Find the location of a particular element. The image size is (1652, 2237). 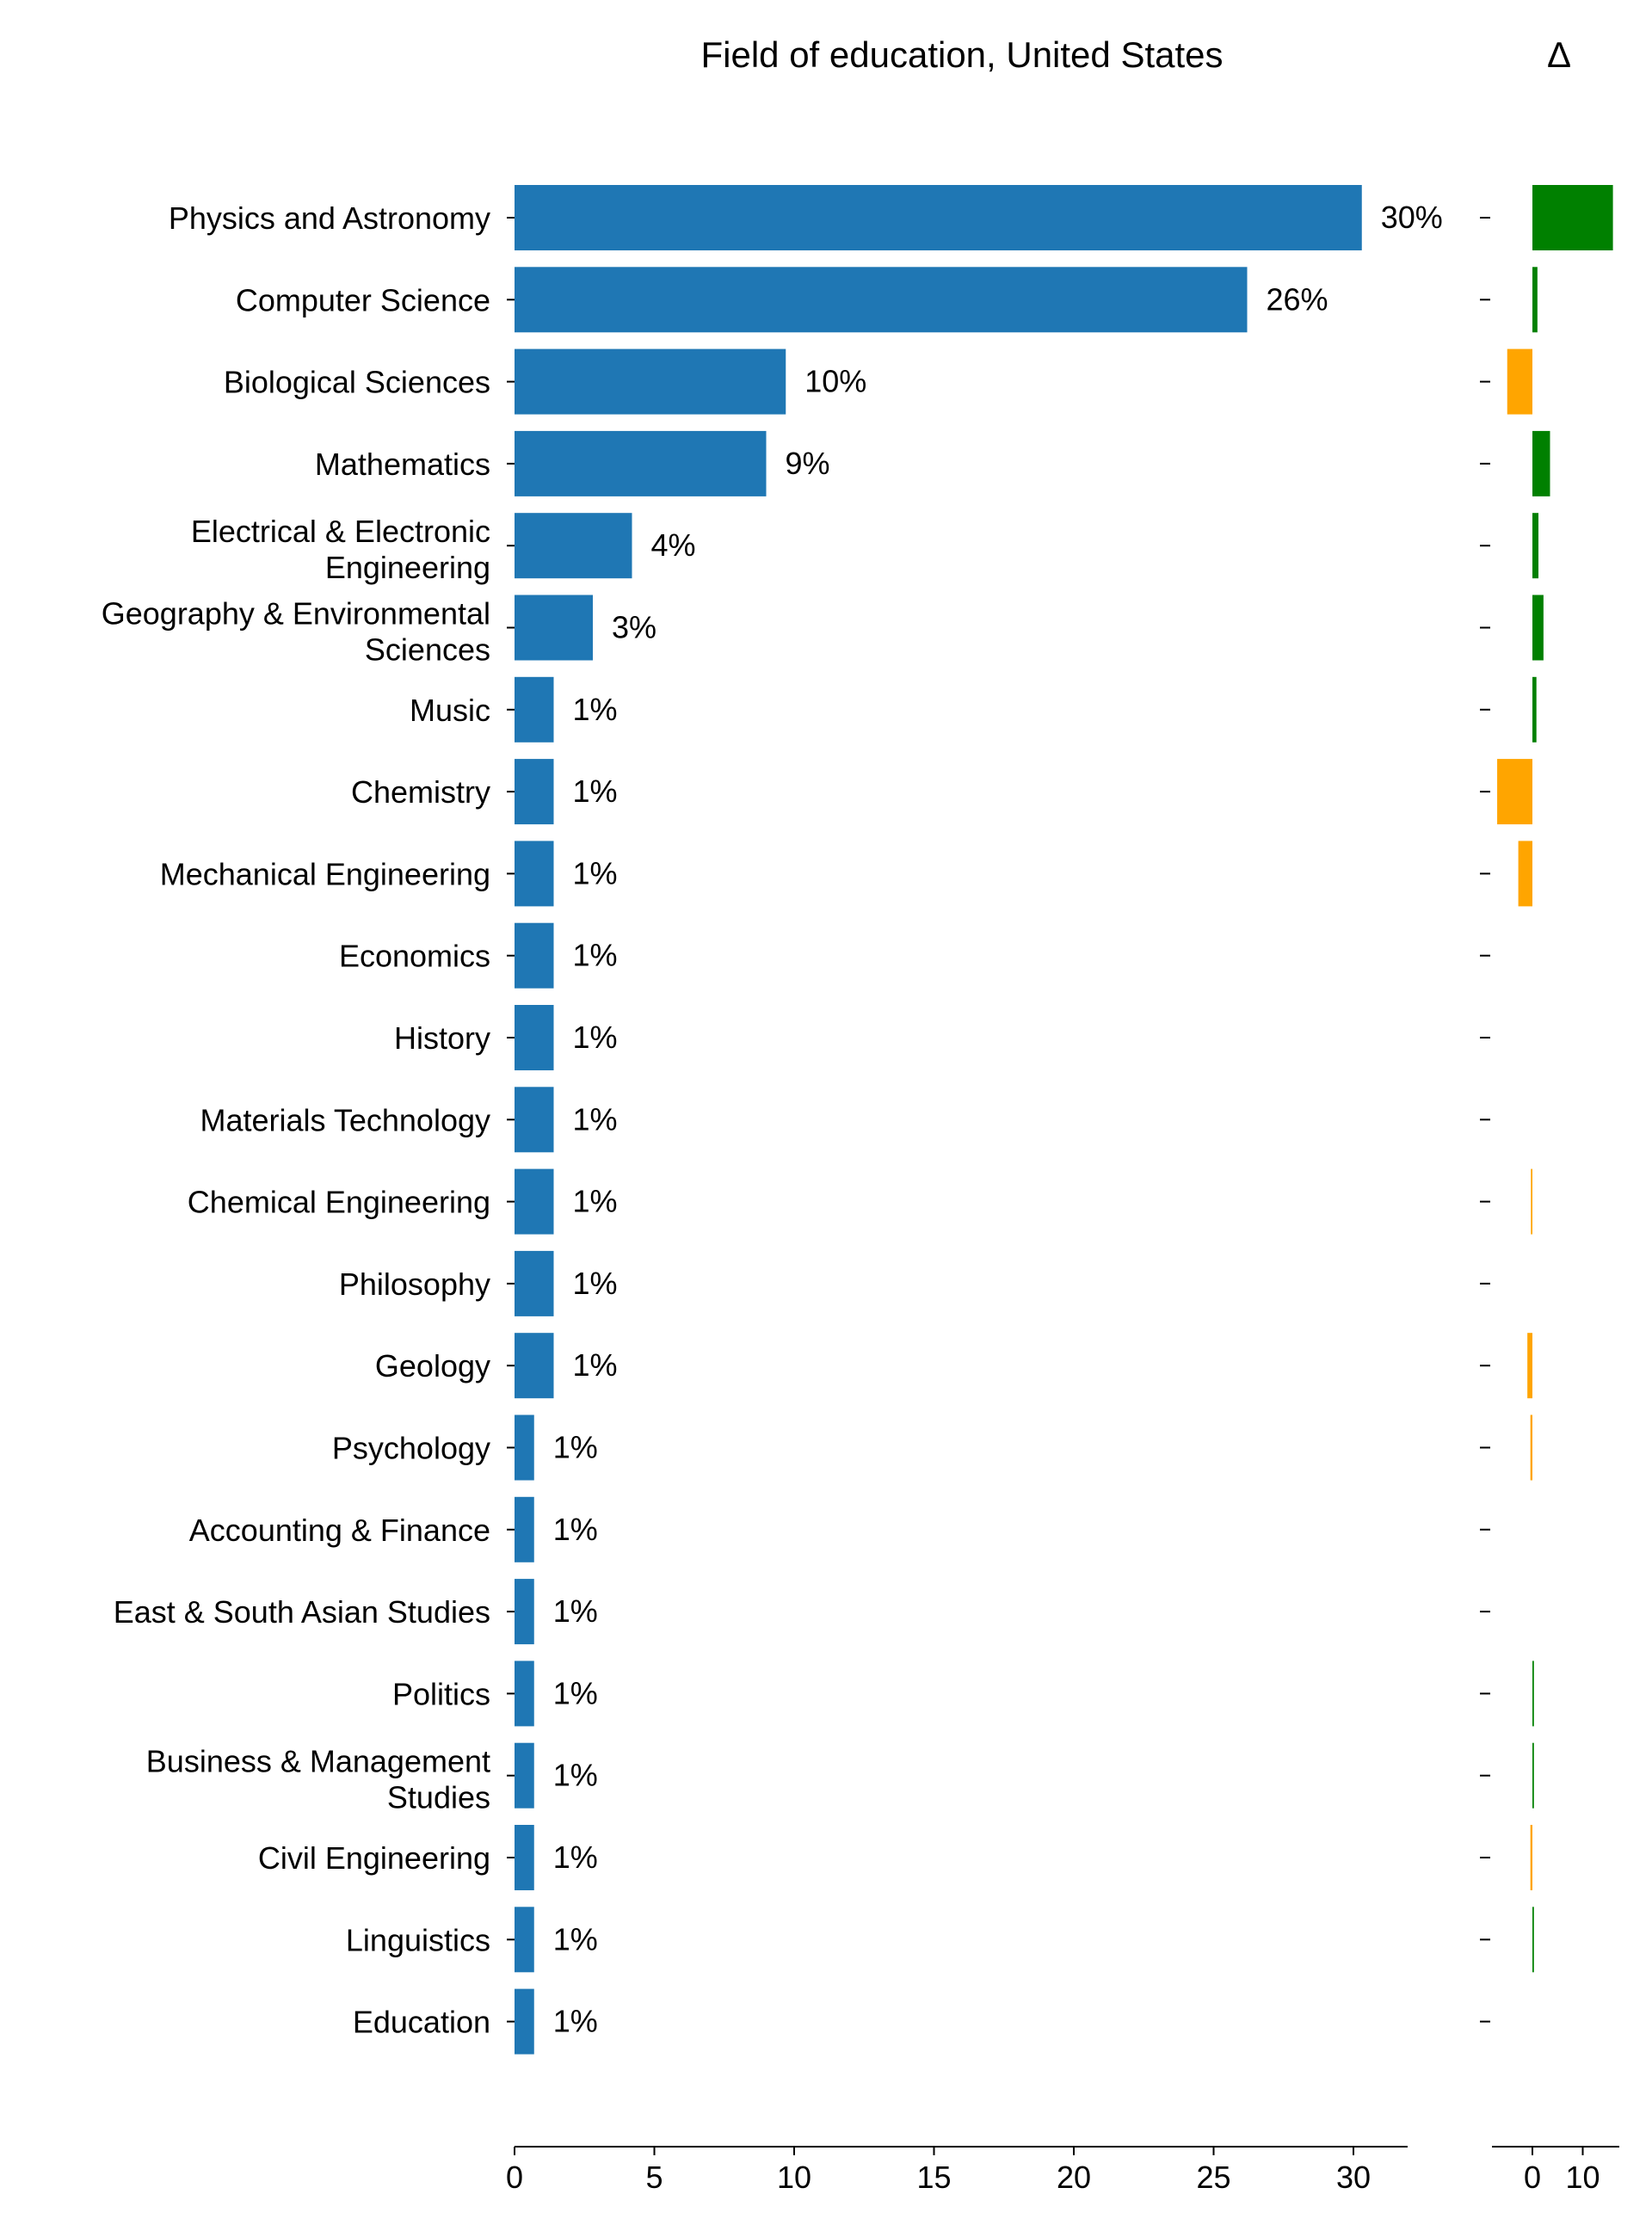

value-label-2: 10% is located at coordinates (835, 381).